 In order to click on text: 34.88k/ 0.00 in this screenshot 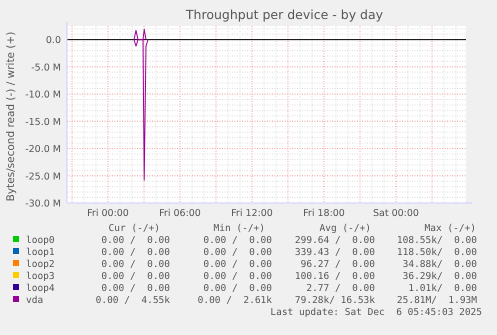, I will do `click(440, 264)`.